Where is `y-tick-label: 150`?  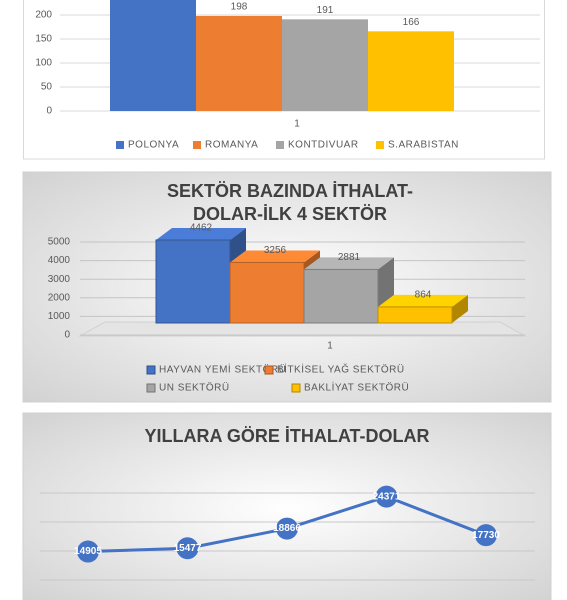 y-tick-label: 150 is located at coordinates (43, 39).